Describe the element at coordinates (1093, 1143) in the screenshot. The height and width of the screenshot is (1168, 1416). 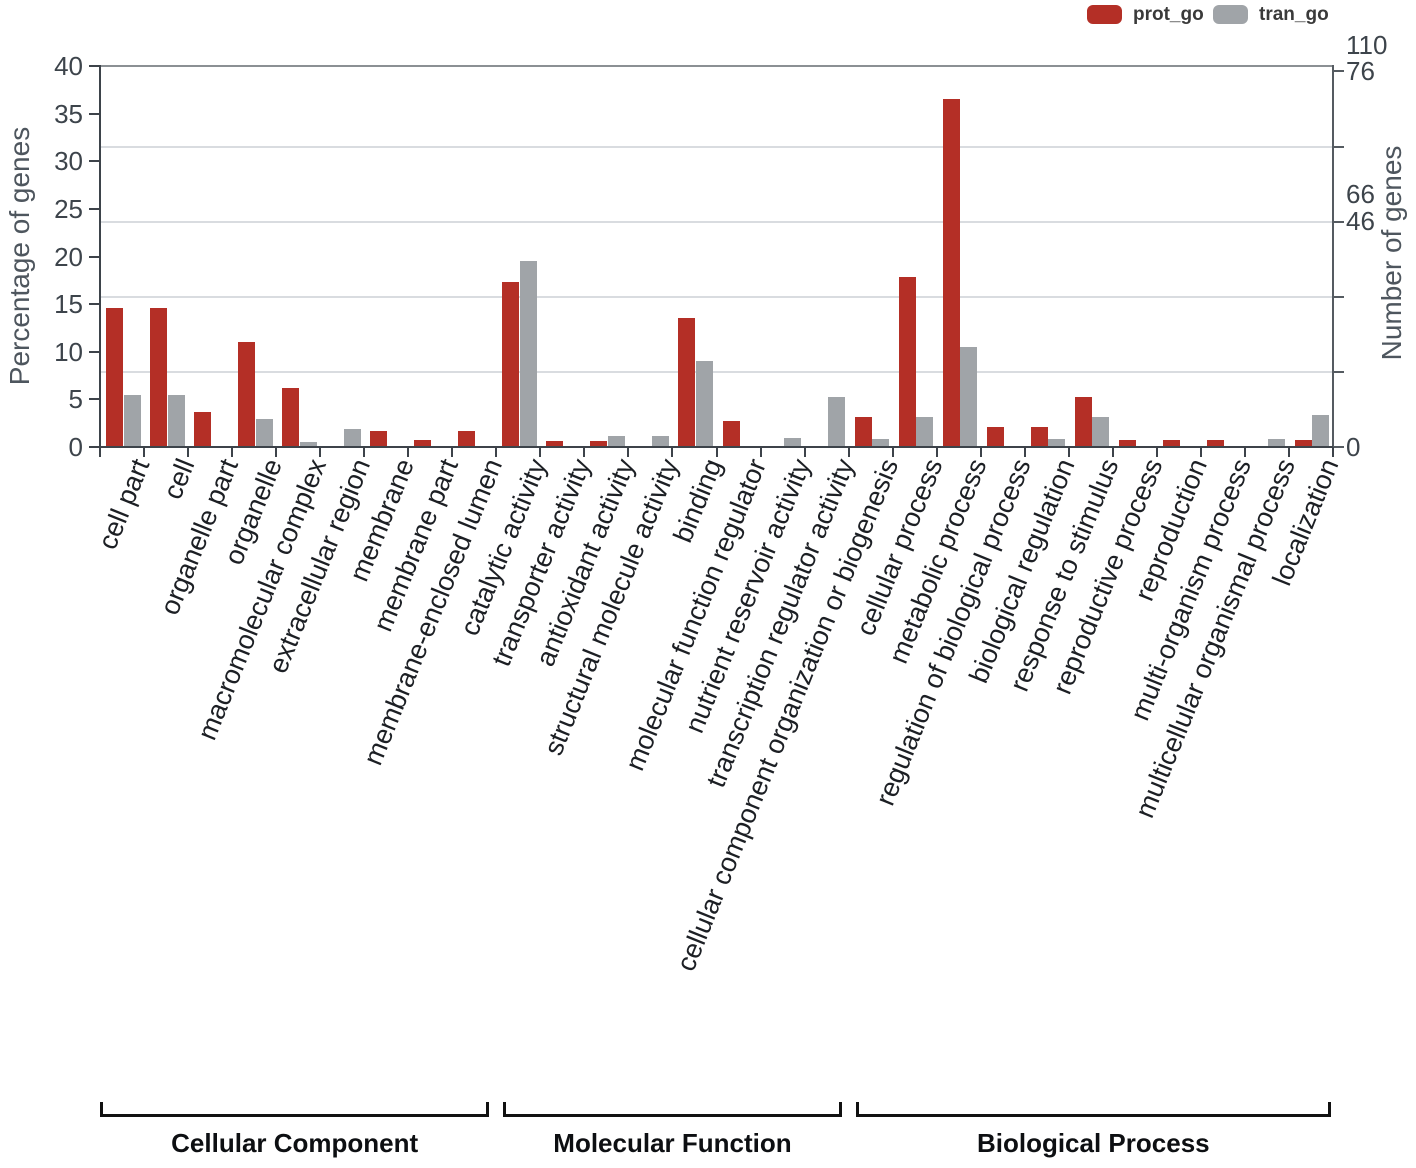
I see `group-label: Biological Process` at that location.